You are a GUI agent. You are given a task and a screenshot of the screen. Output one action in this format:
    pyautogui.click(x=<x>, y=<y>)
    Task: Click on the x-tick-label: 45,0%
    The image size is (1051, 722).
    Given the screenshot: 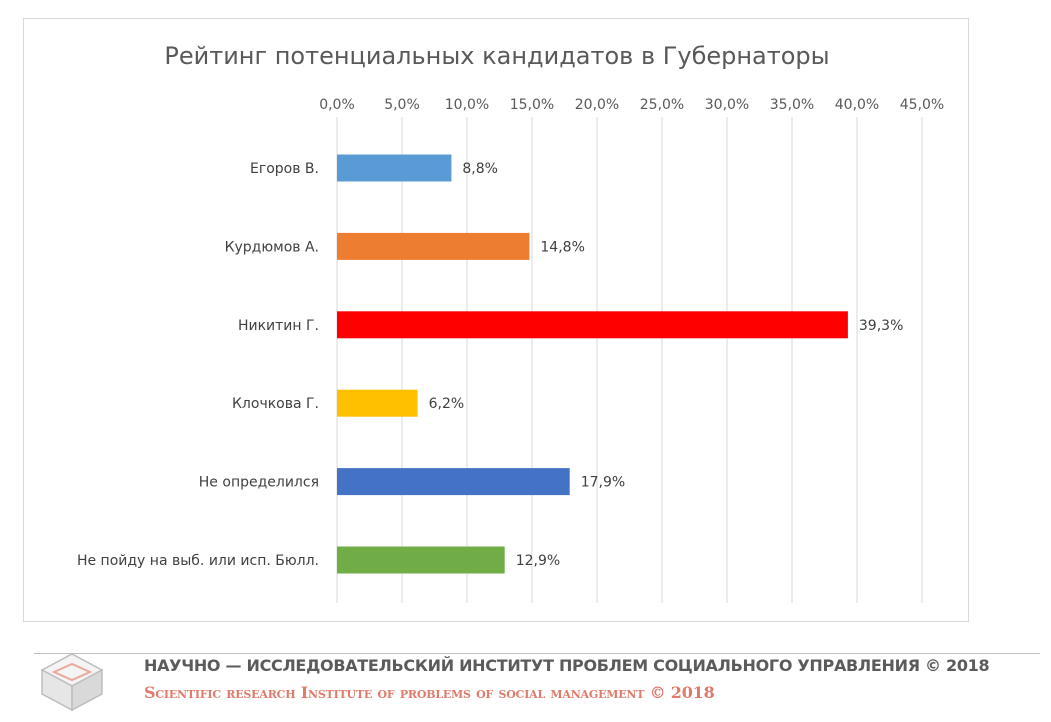 What is the action you would take?
    pyautogui.click(x=922, y=105)
    